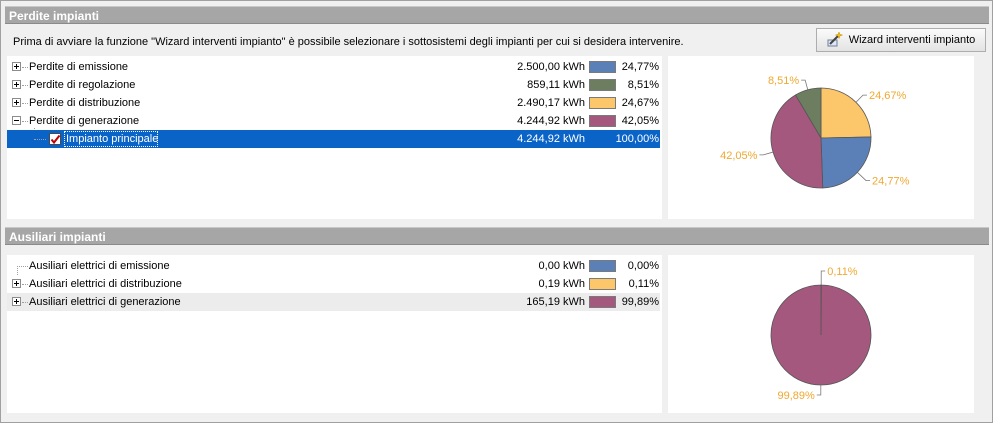 The height and width of the screenshot is (423, 993). What do you see at coordinates (640, 67) in the screenshot?
I see `row-percent: 24,77%` at bounding box center [640, 67].